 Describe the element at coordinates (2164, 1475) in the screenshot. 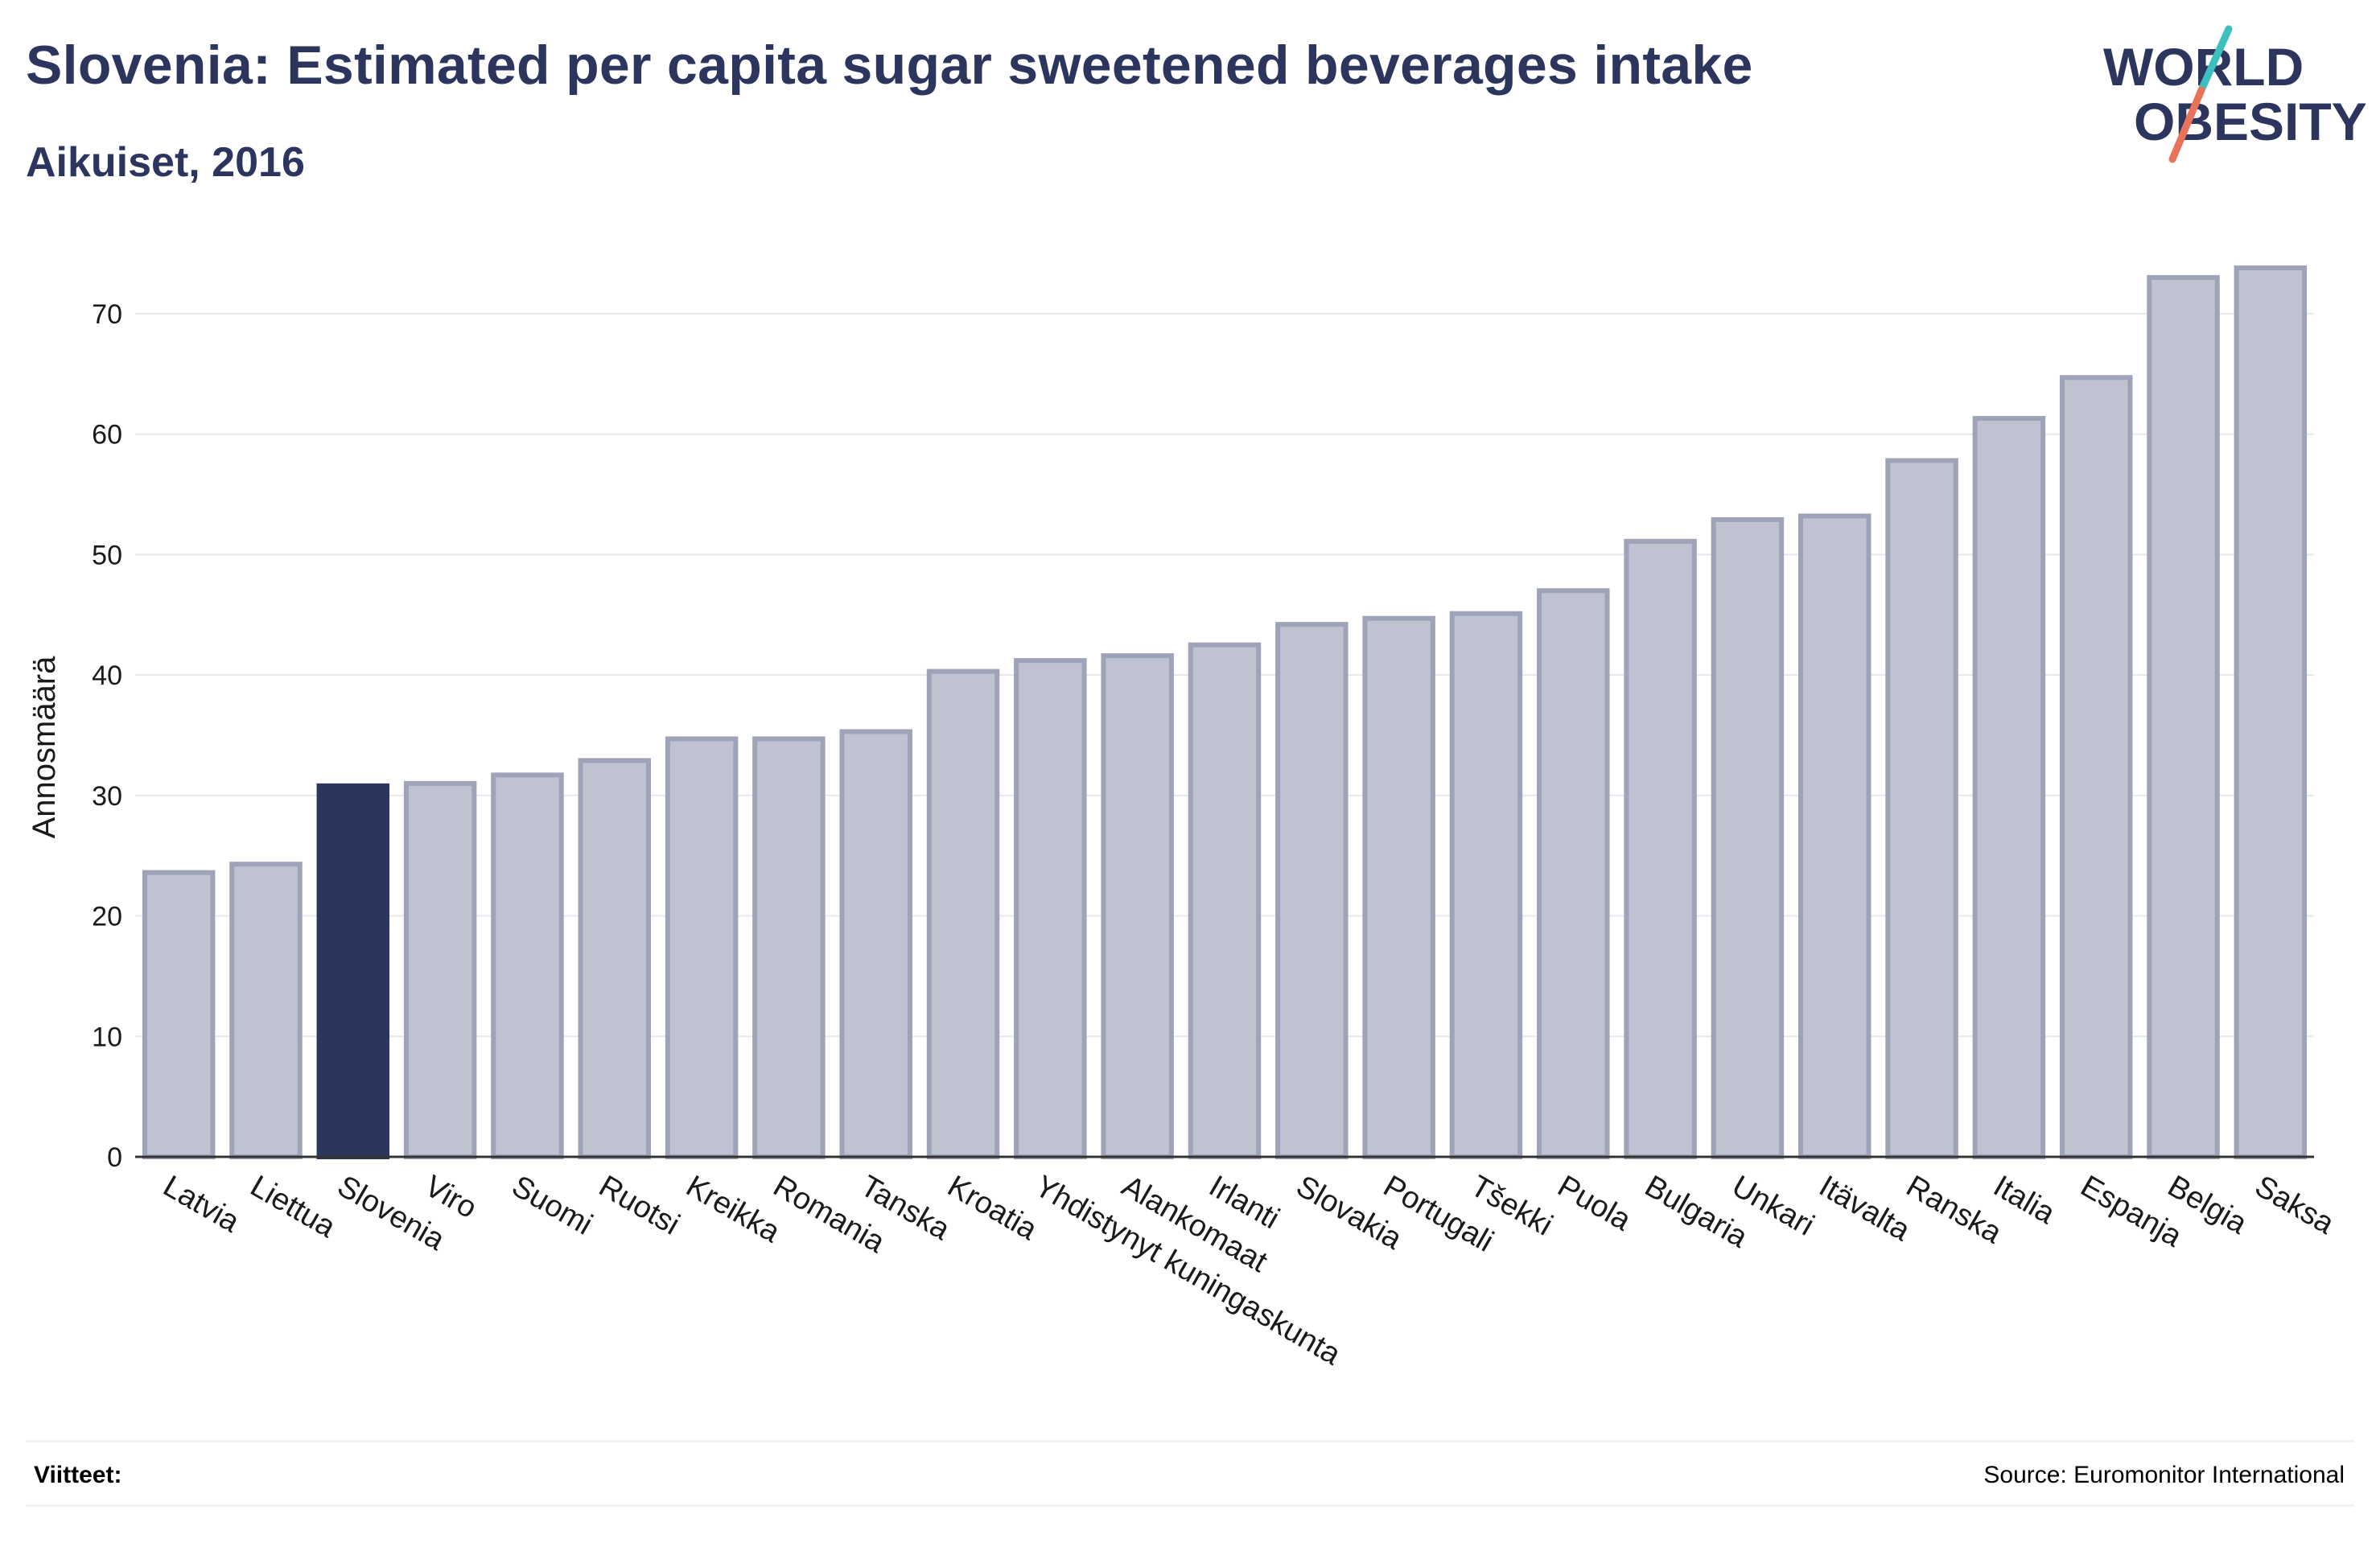

I see `footer-source: Source: Euromonitor International` at that location.